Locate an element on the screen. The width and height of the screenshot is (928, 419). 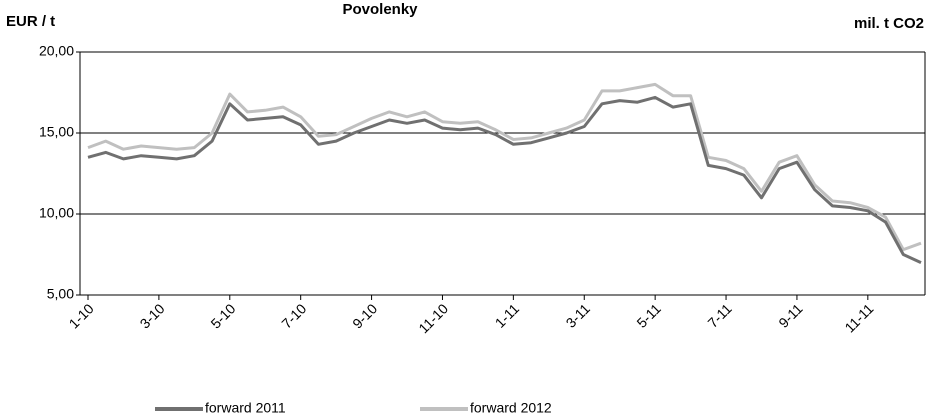
x-tick-label: 9-10 is located at coordinates (364, 315).